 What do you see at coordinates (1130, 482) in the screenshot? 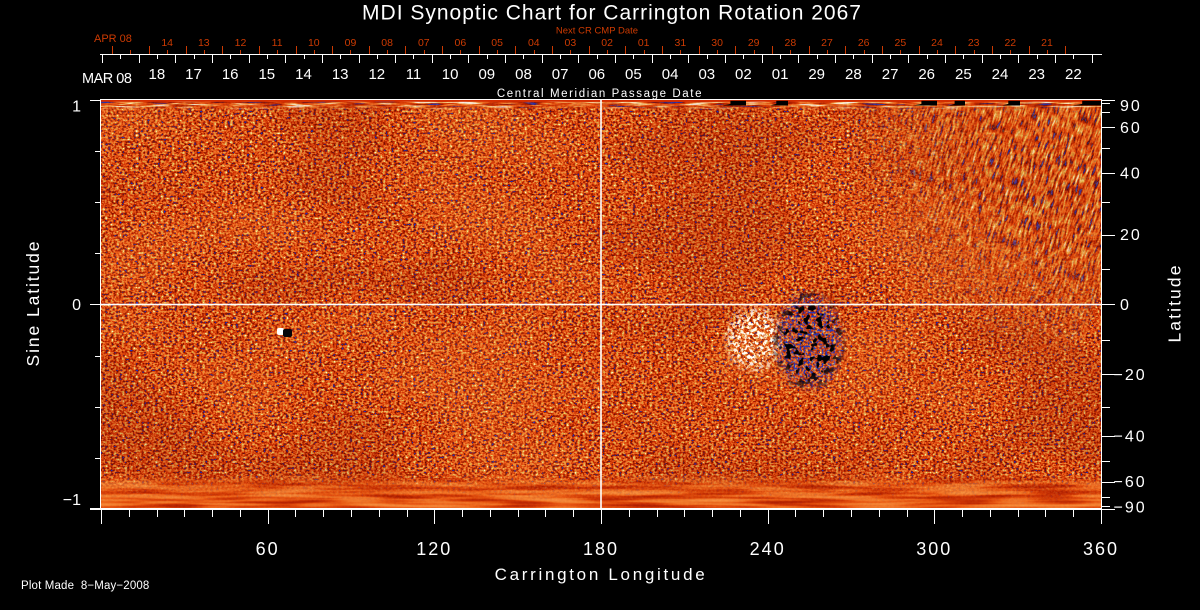
I see `svg-text: −60` at bounding box center [1130, 482].